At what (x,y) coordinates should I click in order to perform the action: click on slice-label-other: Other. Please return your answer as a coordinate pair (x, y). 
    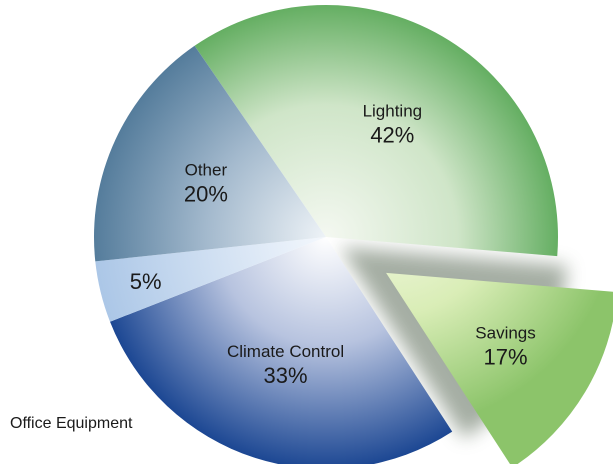
    Looking at the image, I should click on (206, 170).